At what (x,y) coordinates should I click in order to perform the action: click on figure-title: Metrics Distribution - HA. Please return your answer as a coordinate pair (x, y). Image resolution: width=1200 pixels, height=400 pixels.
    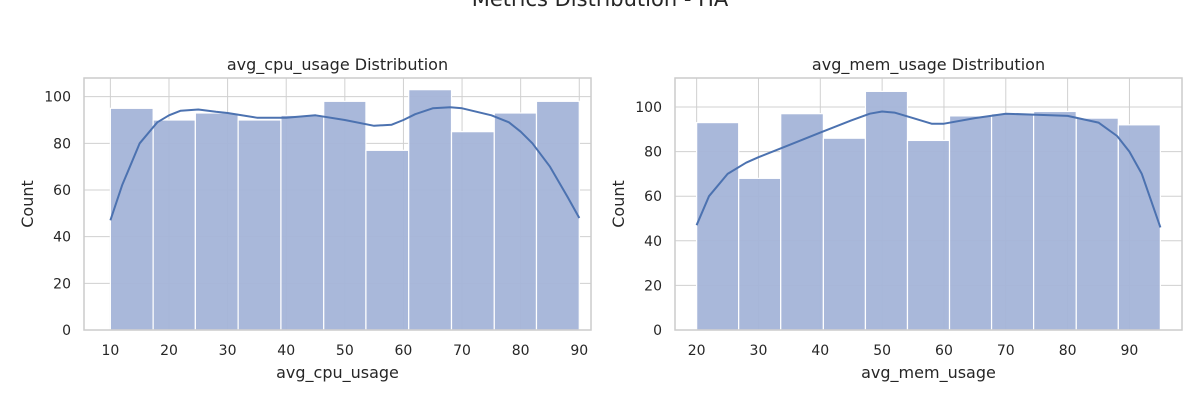
    Looking at the image, I should click on (600, 5).